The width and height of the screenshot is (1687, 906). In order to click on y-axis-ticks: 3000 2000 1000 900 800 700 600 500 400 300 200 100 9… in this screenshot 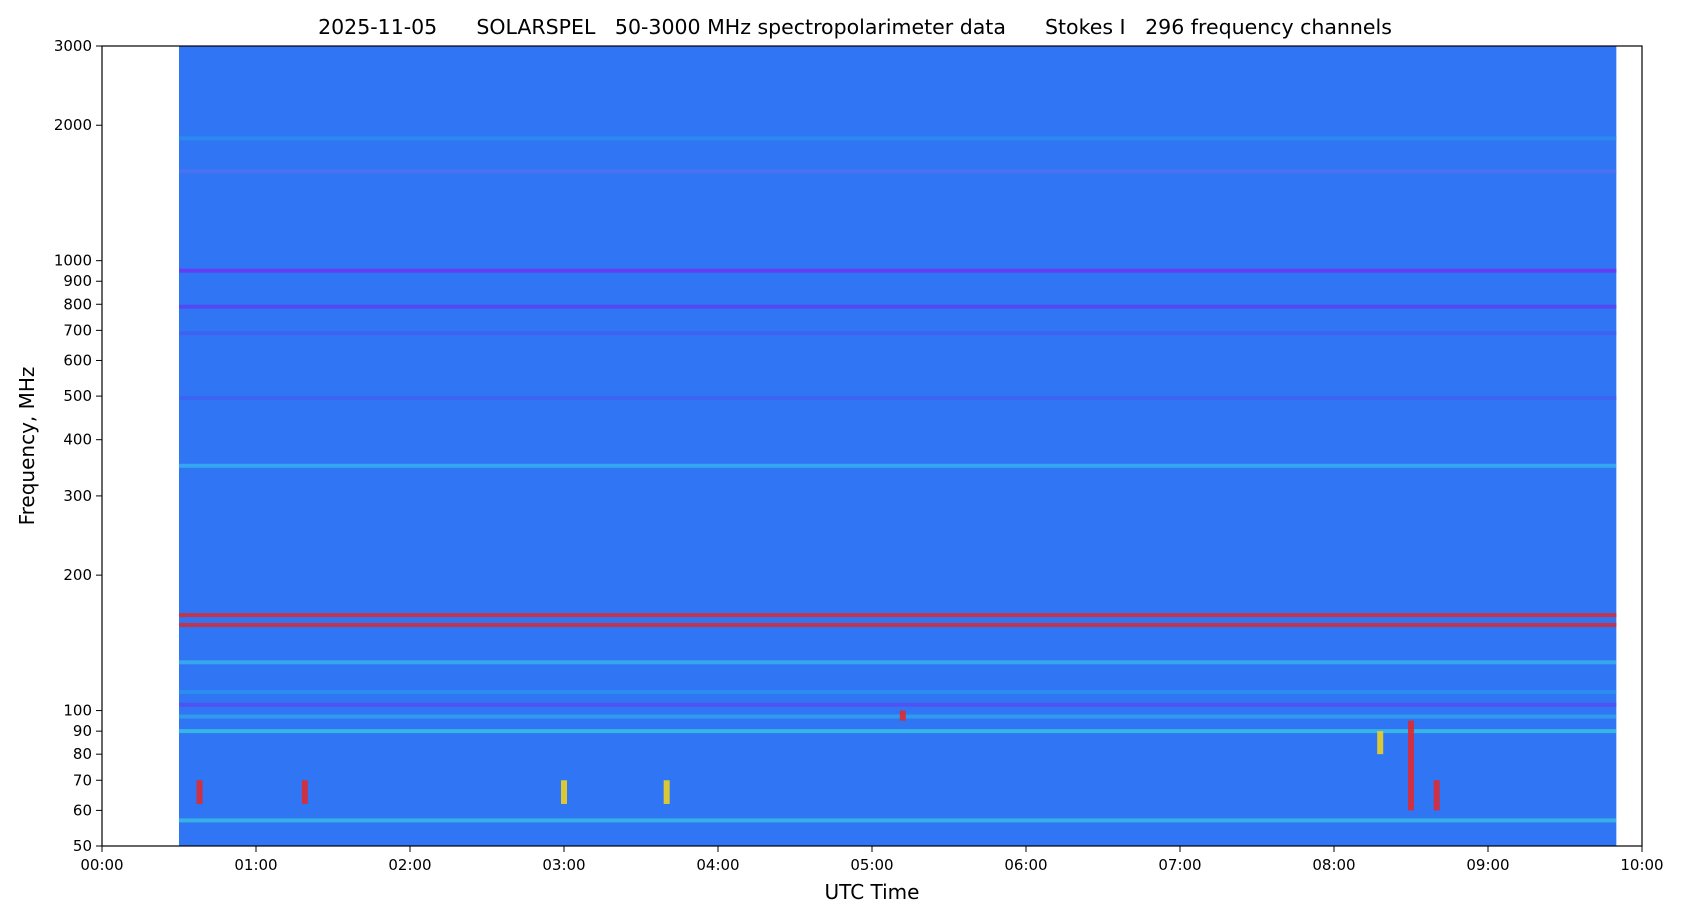, I will do `click(78, 446)`.